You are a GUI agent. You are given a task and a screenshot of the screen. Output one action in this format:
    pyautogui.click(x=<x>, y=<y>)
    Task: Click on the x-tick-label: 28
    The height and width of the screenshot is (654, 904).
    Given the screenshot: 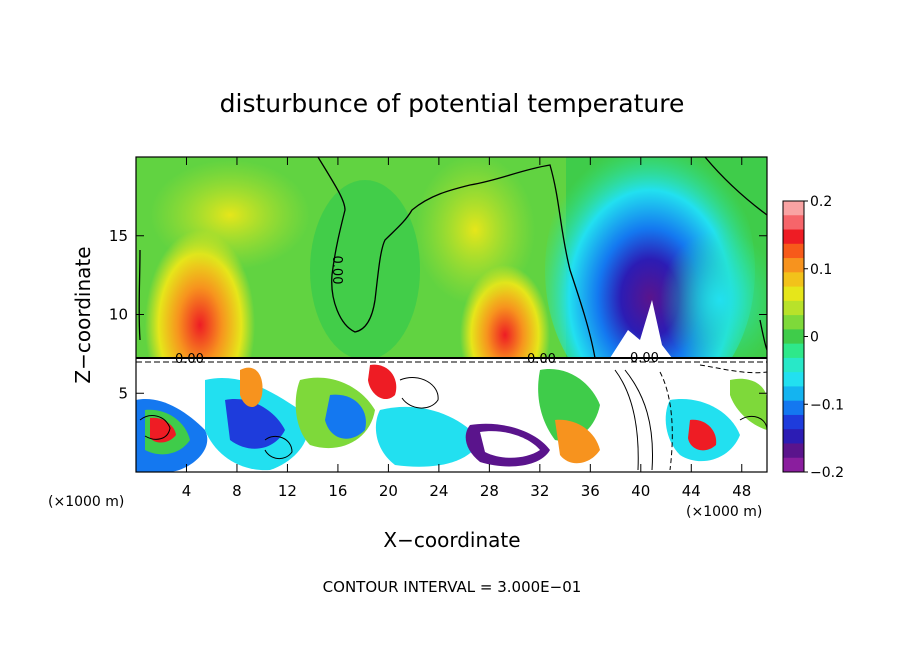 What is the action you would take?
    pyautogui.click(x=489, y=491)
    